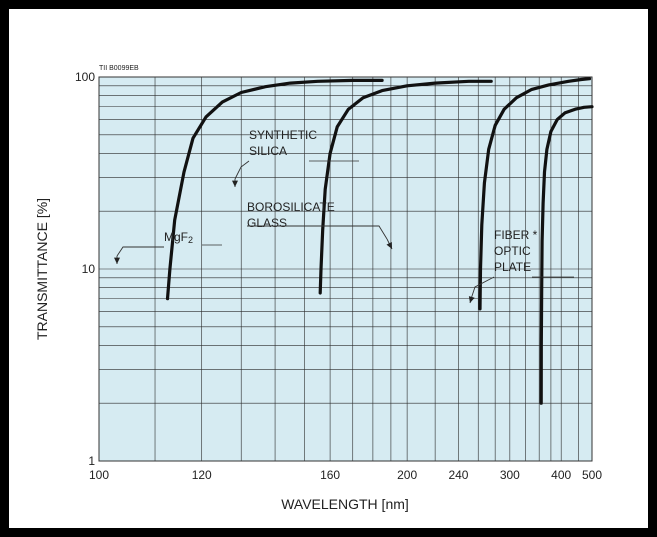 This screenshot has width=657, height=537. Describe the element at coordinates (85, 77) in the screenshot. I see `y-tick-label: 100` at that location.